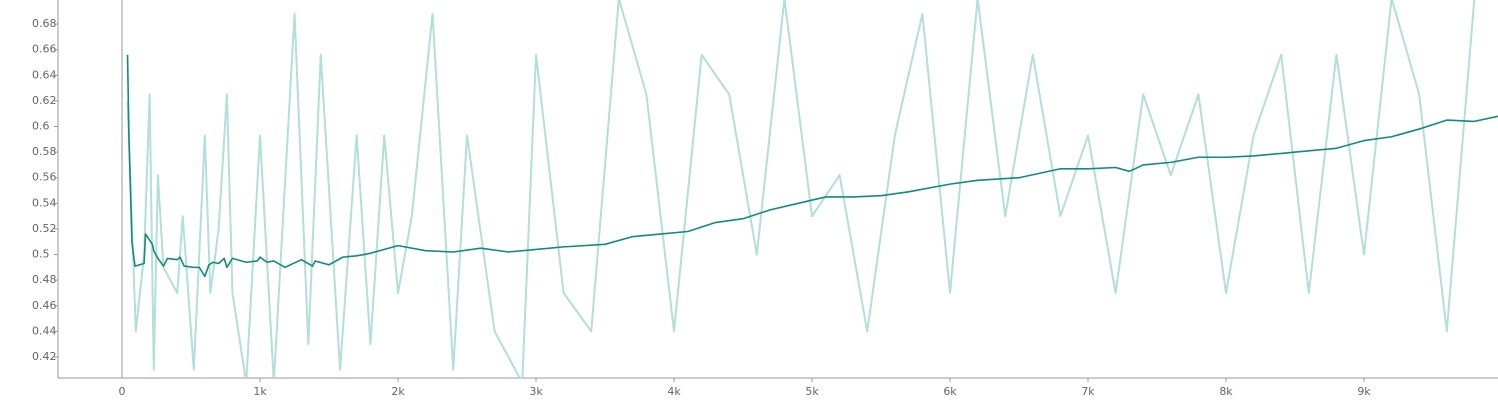 Image resolution: width=1498 pixels, height=400 pixels. I want to click on y-tick-label: 0.64, so click(44, 74).